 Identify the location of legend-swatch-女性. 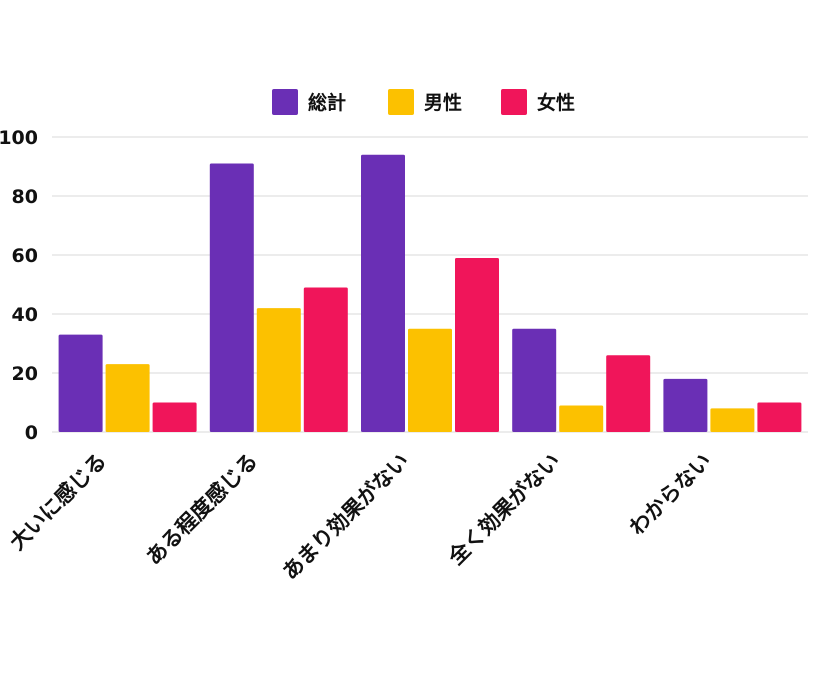
(514, 102).